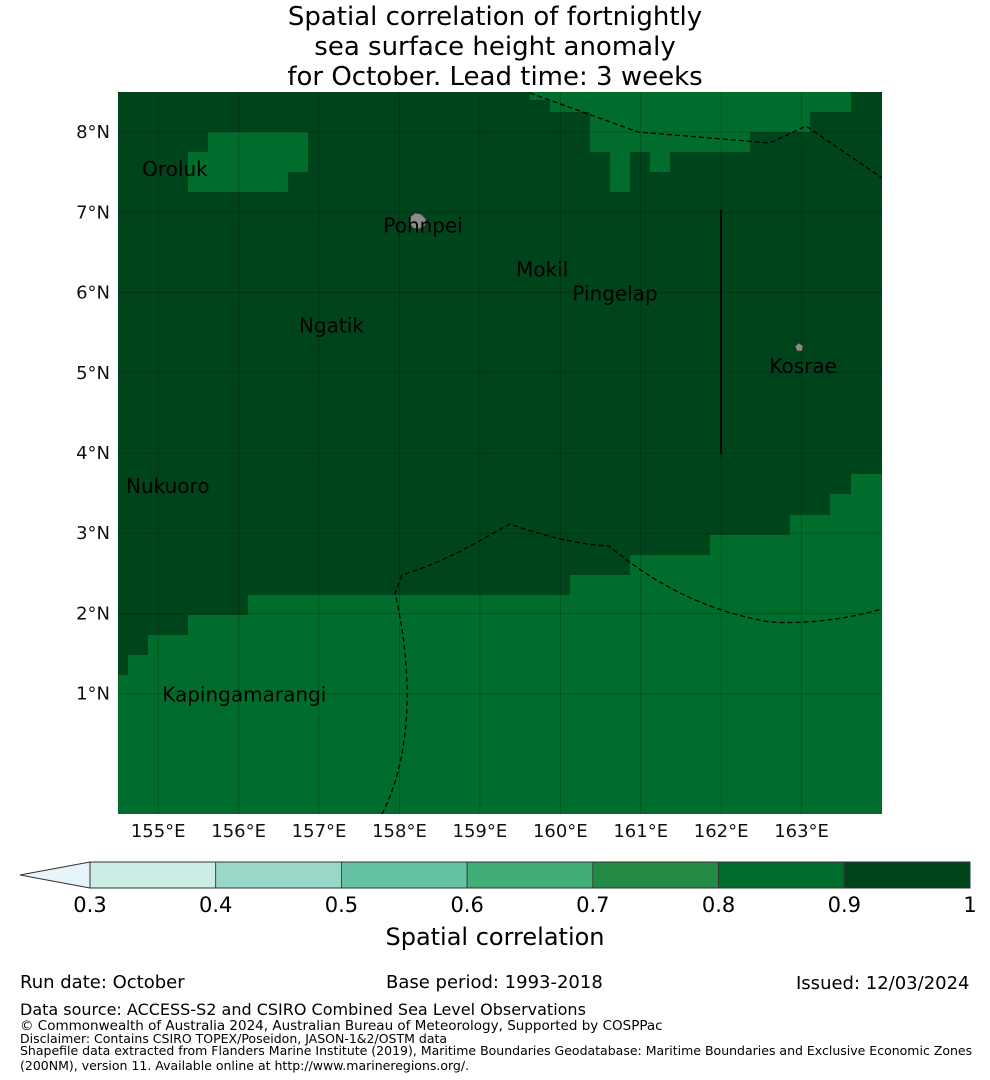 The width and height of the screenshot is (990, 1080). I want to click on colorbar-tick-label: 0.5, so click(341, 905).